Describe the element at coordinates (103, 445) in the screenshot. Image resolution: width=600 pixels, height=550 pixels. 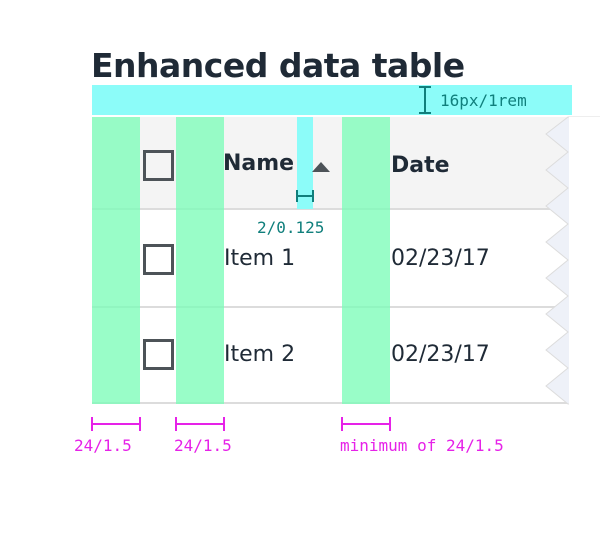
I see `col1-width-label: 24/1.5` at that location.